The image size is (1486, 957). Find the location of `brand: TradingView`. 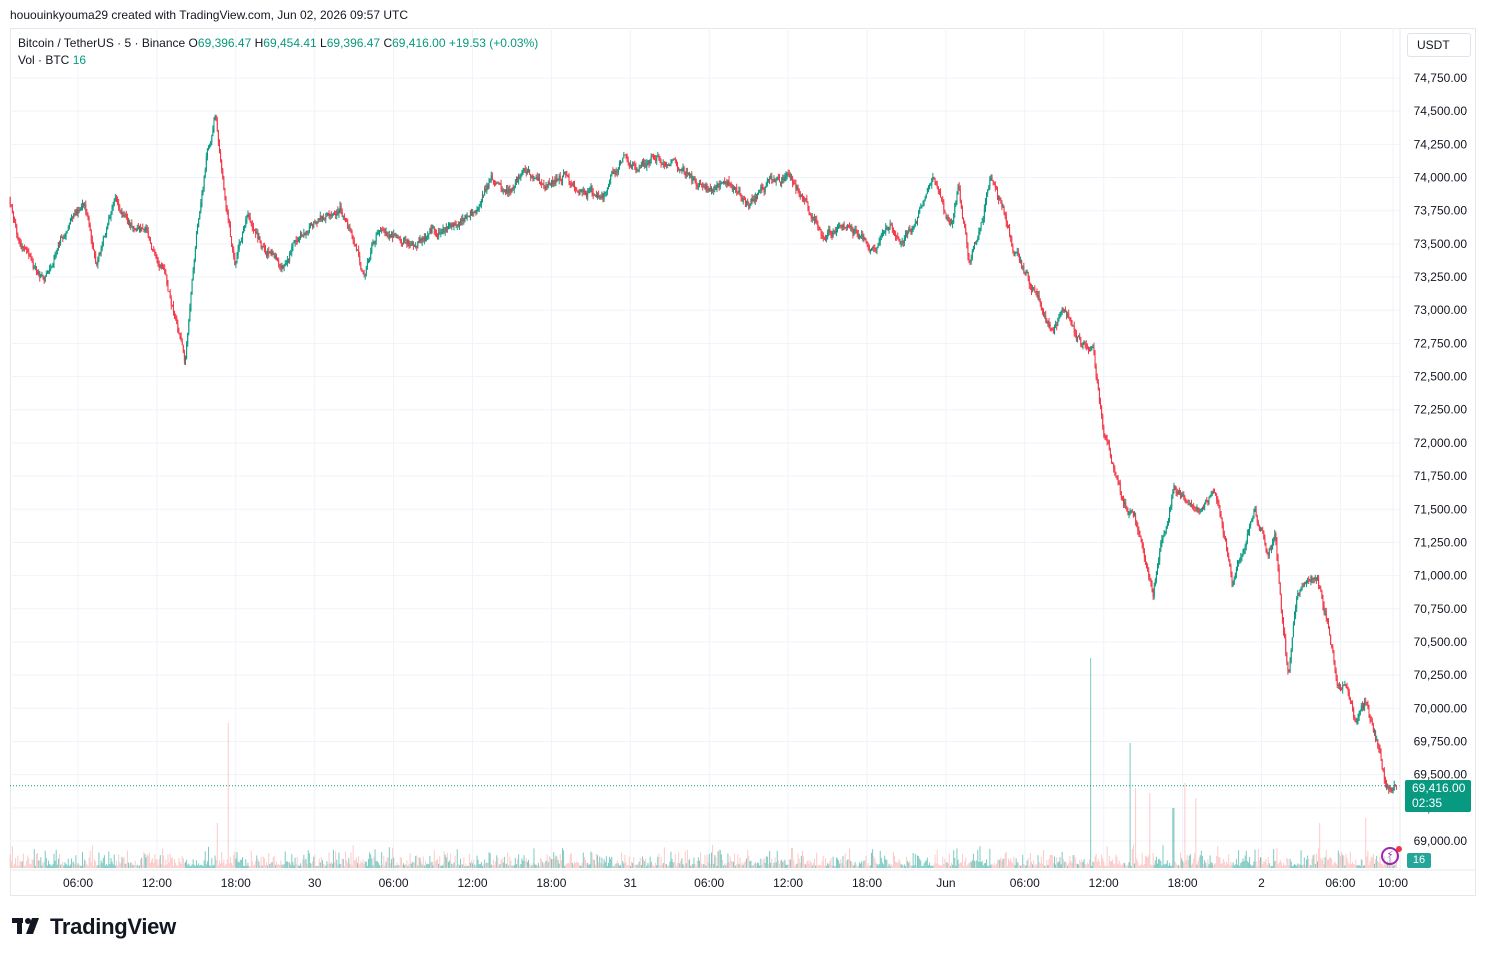

brand: TradingView is located at coordinates (94, 927).